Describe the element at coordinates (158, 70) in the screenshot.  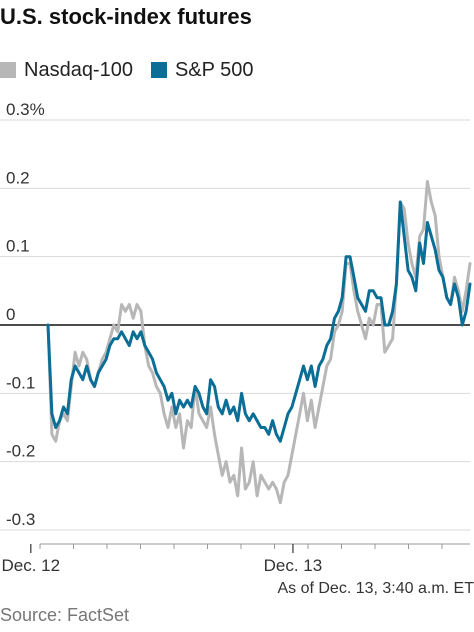
I see `legend-swatch-sp500` at that location.